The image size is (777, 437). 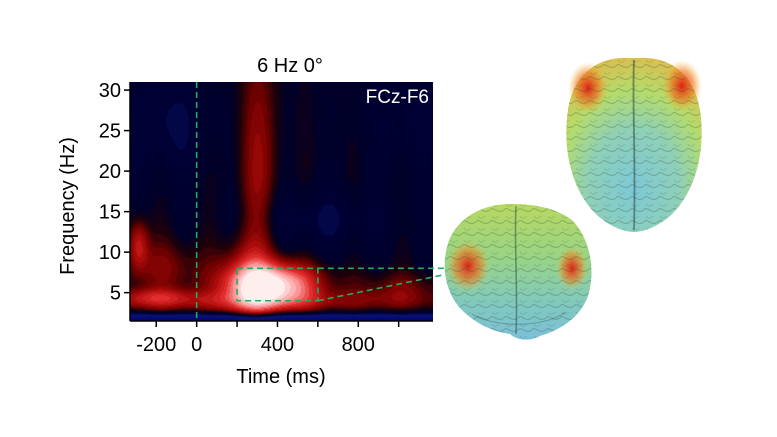 What do you see at coordinates (397, 97) in the screenshot?
I see `channel-label: FCz-F6` at bounding box center [397, 97].